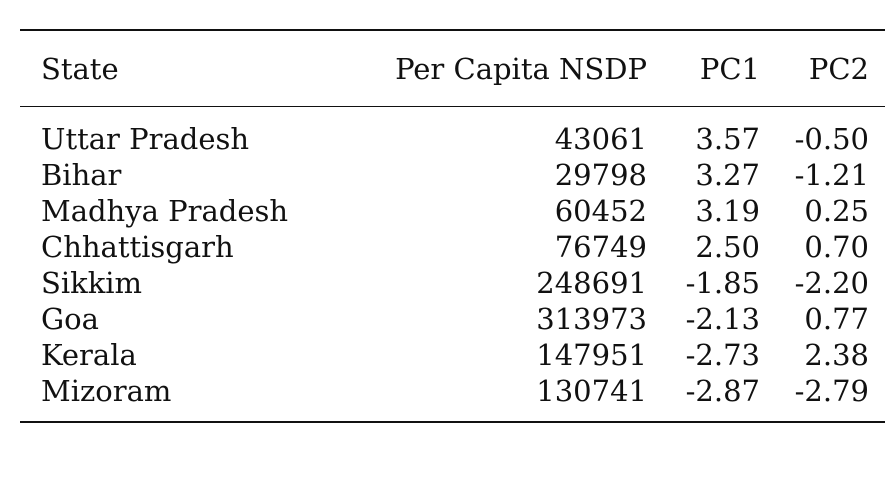 This screenshot has height=477, width=886. Describe the element at coordinates (89, 355) in the screenshot. I see `cell-state: Kerala` at that location.